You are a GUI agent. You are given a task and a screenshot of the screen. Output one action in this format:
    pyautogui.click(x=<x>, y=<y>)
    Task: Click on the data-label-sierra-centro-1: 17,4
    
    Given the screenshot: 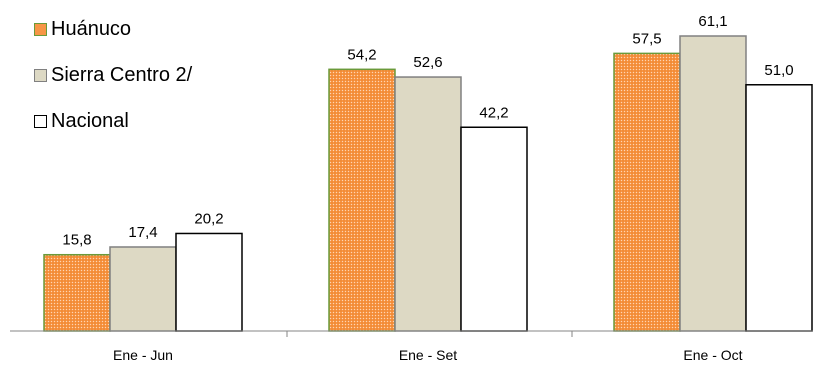 What is the action you would take?
    pyautogui.click(x=142, y=232)
    